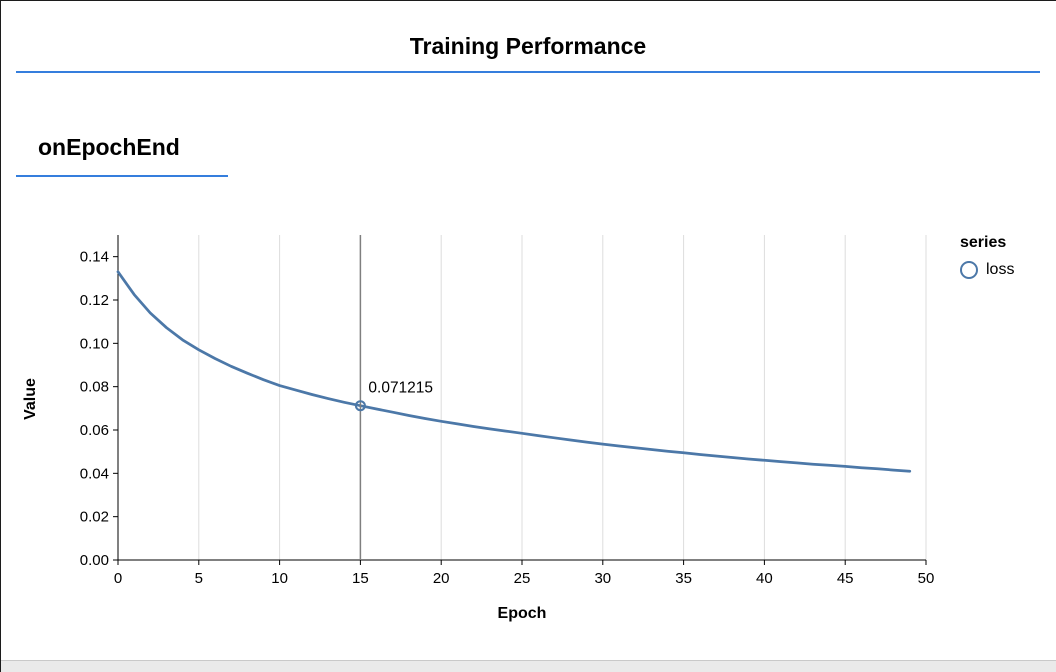 The image size is (1056, 672). I want to click on x-tick-label: 25, so click(522, 578).